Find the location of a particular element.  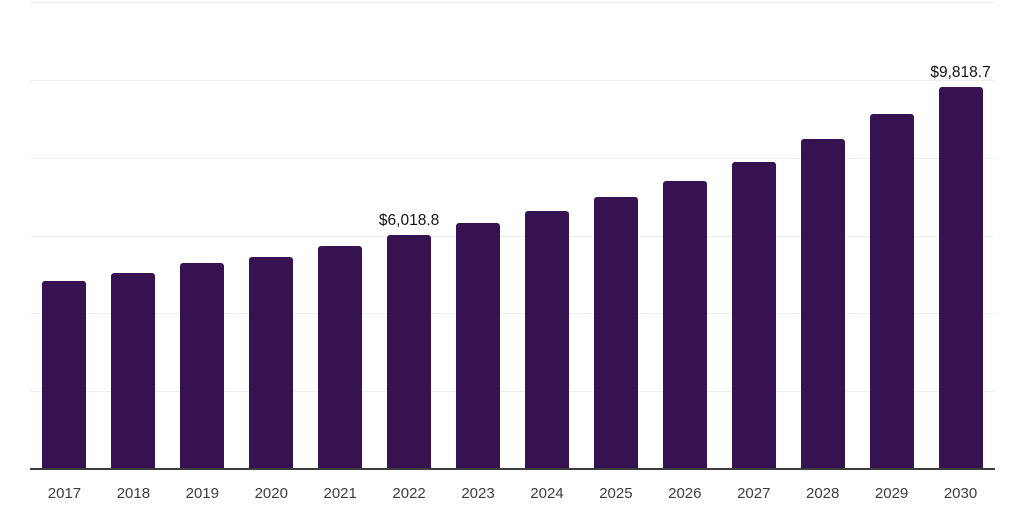

x-tick-label-2030: 2030 is located at coordinates (960, 493).